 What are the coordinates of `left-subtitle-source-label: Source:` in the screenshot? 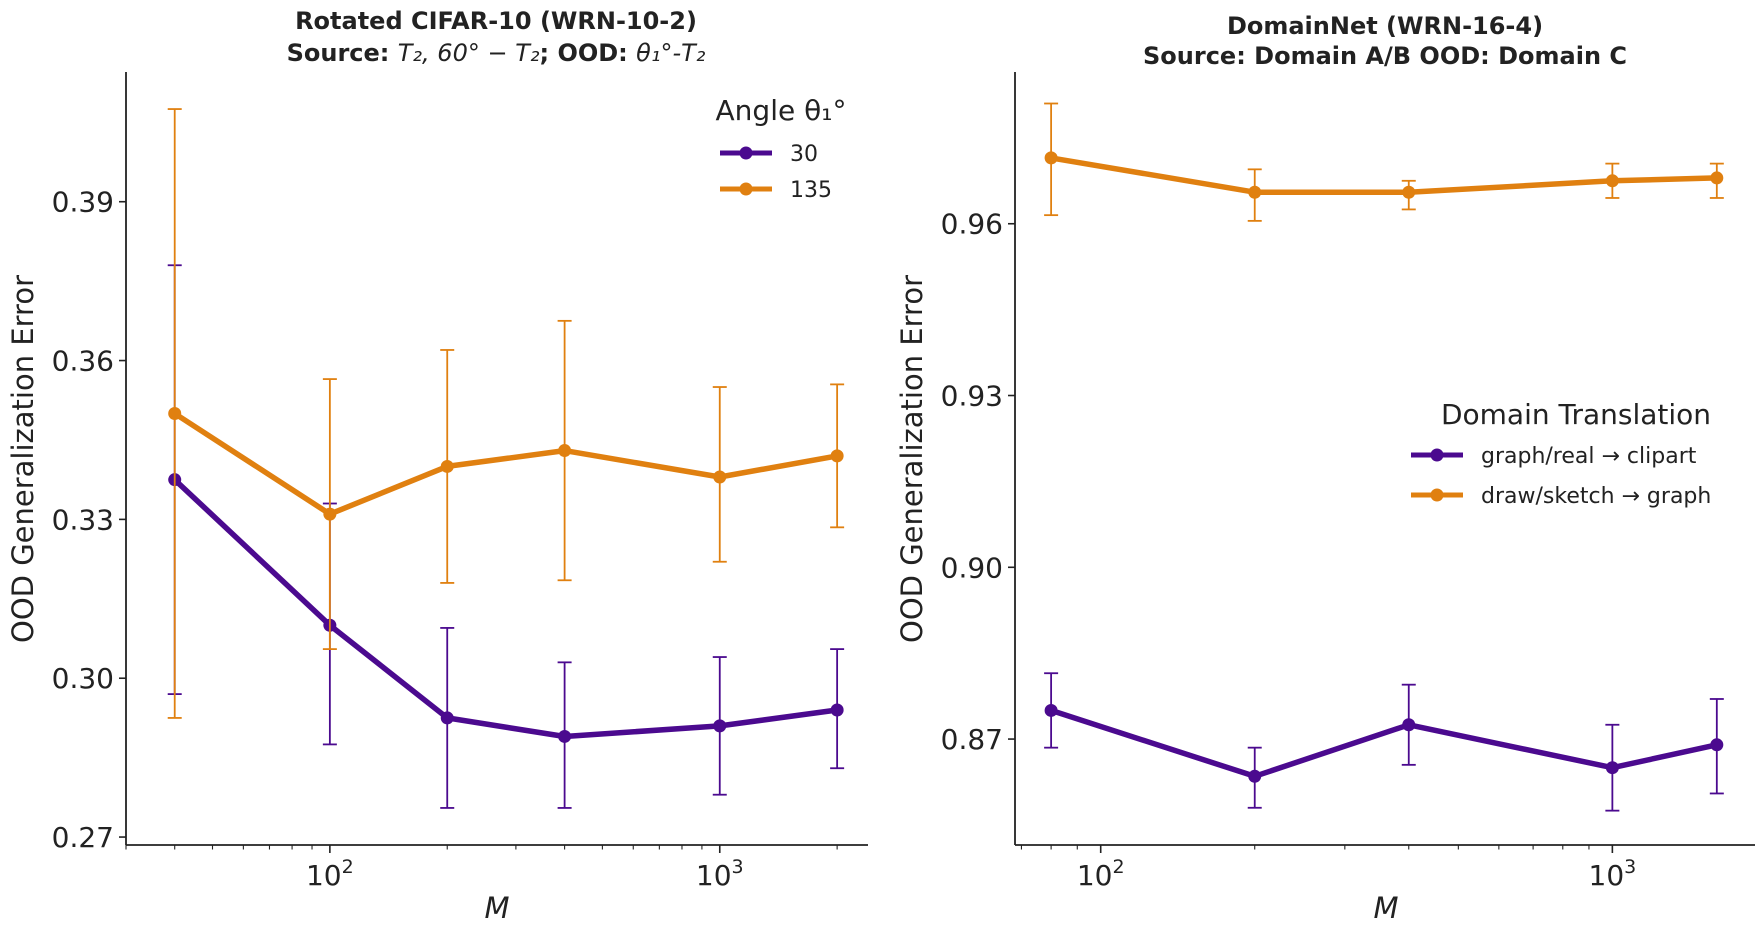 It's located at (342, 53).